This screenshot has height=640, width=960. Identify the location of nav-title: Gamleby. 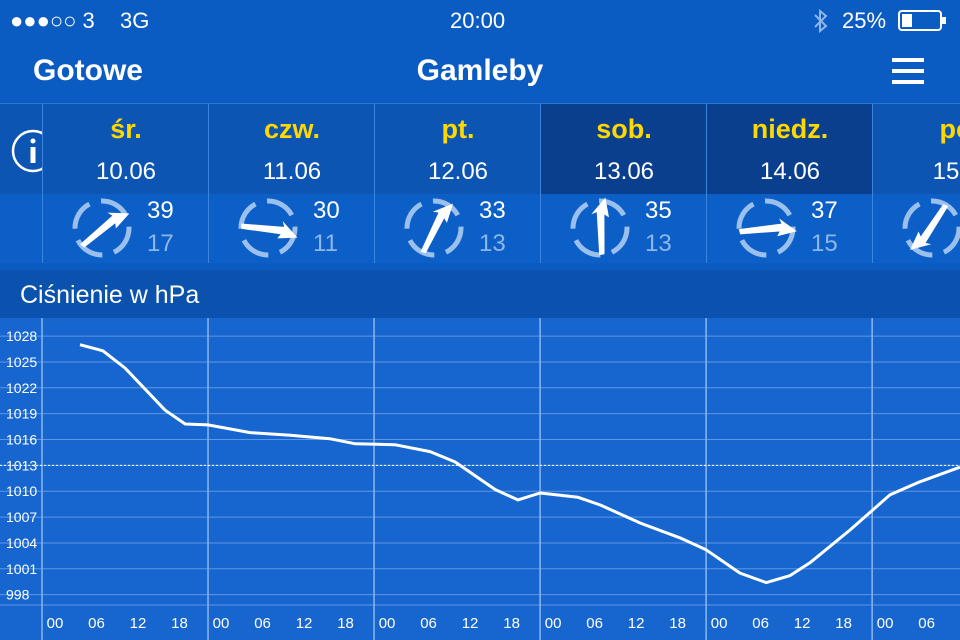
(480, 70).